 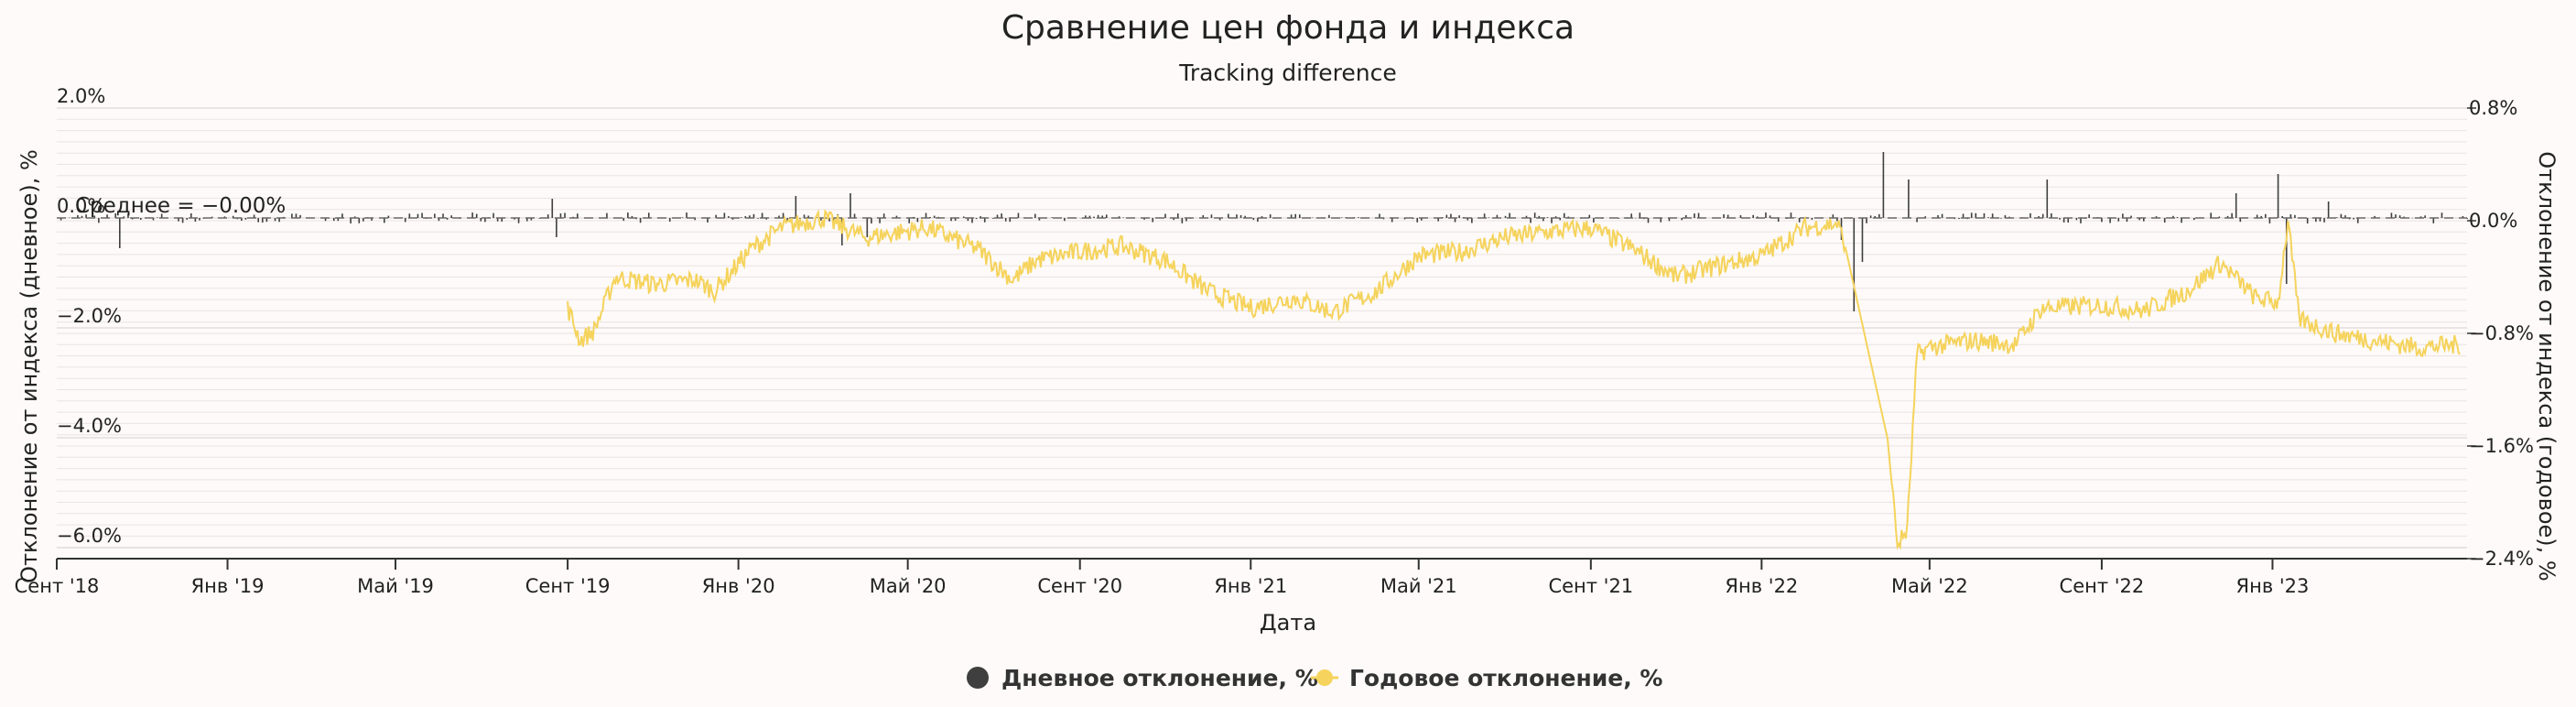 I want to click on y-left-tick-label: −2.0%, so click(x=90, y=316).